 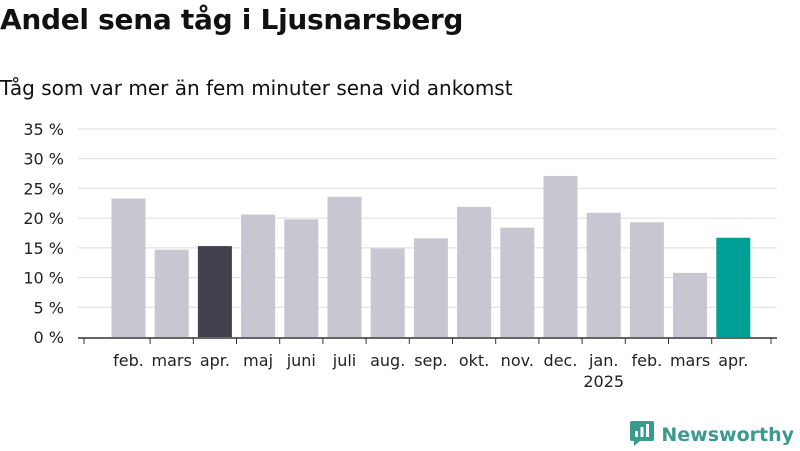 What do you see at coordinates (727, 435) in the screenshot?
I see `brand-name: Newsworthy` at bounding box center [727, 435].